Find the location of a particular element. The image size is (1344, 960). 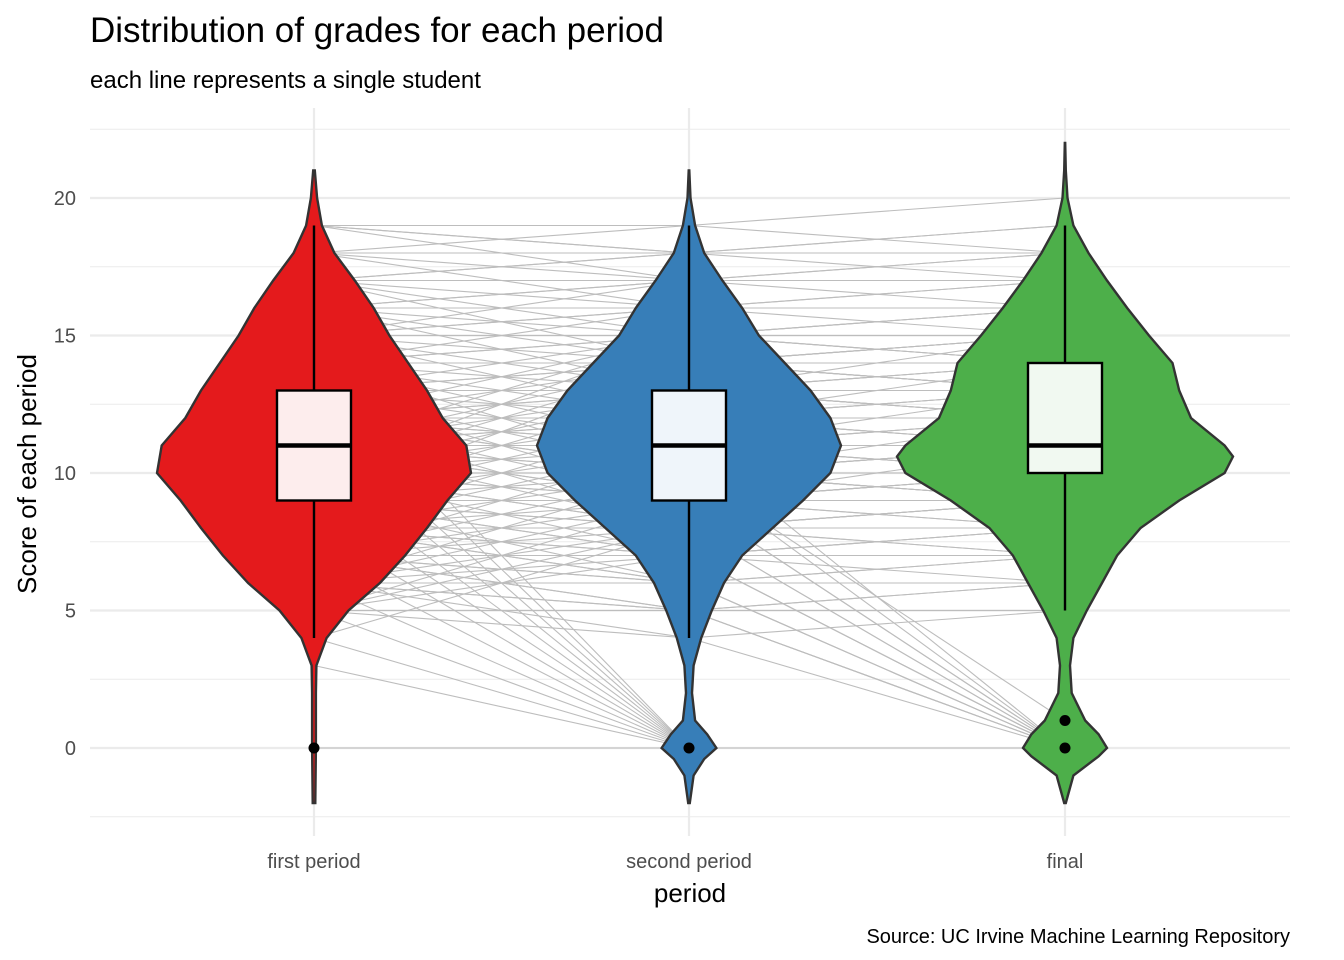

y-tick-label: 15 is located at coordinates (65, 337).